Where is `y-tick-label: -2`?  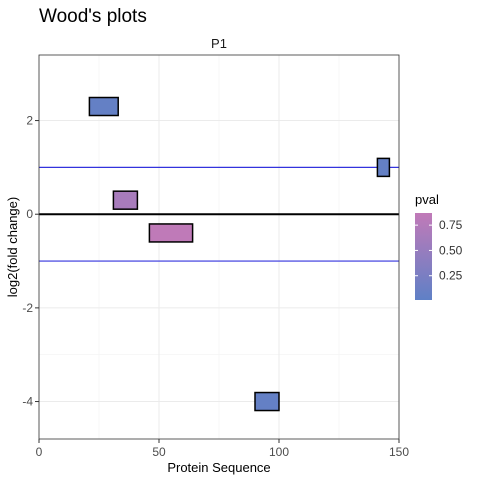 y-tick-label: -2 is located at coordinates (27, 308).